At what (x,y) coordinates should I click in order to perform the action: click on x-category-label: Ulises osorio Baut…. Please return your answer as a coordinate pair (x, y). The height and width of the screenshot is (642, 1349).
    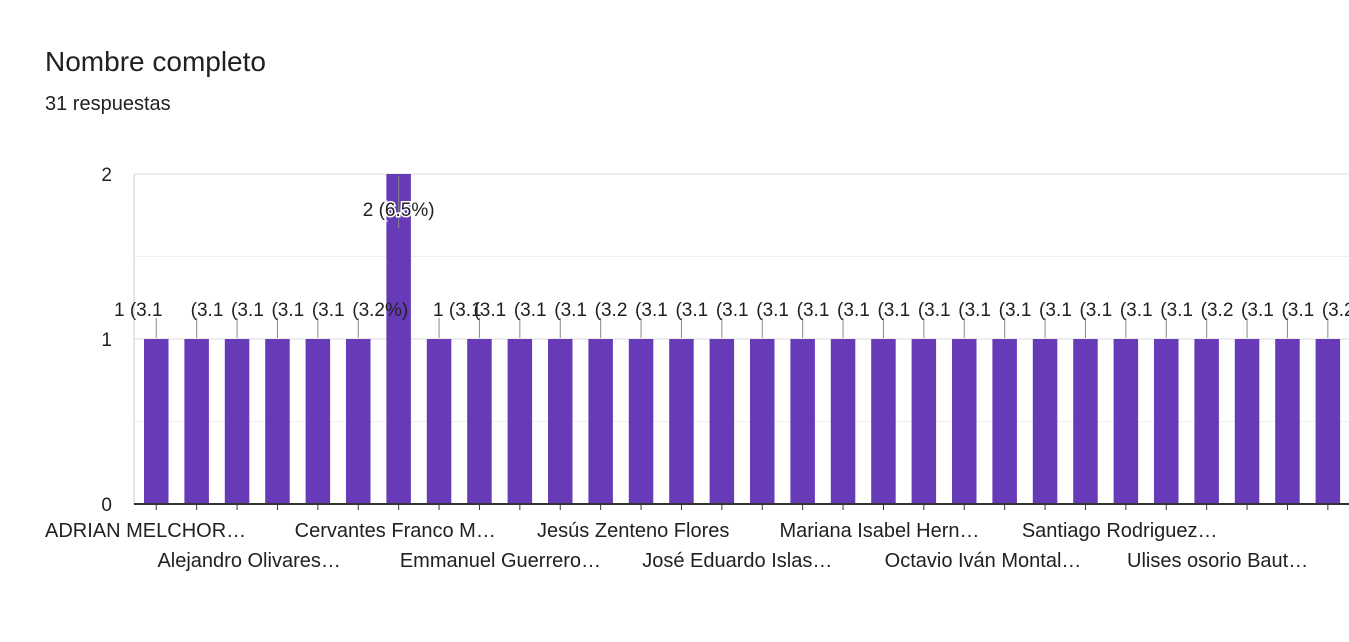
    Looking at the image, I should click on (1217, 561).